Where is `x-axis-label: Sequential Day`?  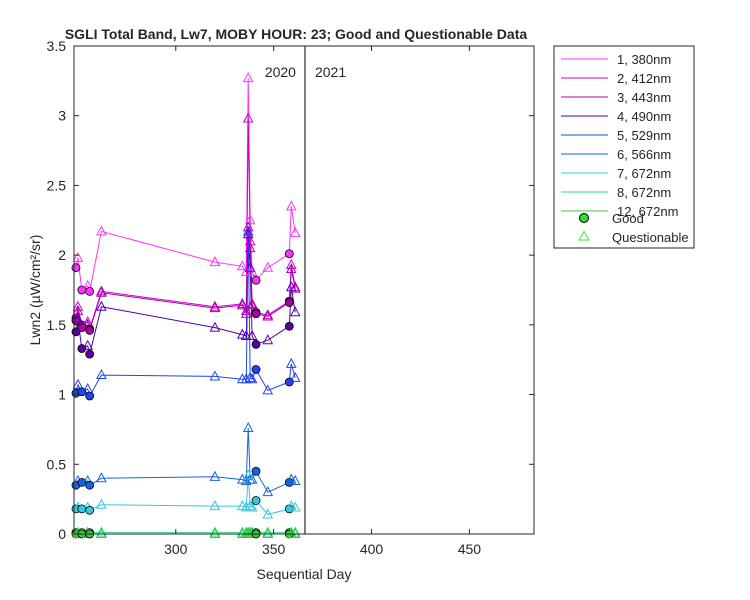 x-axis-label: Sequential Day is located at coordinates (304, 574).